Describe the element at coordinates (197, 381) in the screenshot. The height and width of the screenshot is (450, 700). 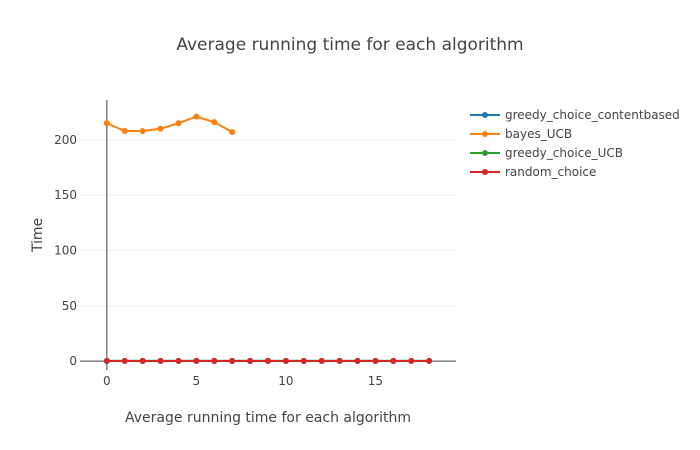
I see `x-tick-label: 5` at that location.